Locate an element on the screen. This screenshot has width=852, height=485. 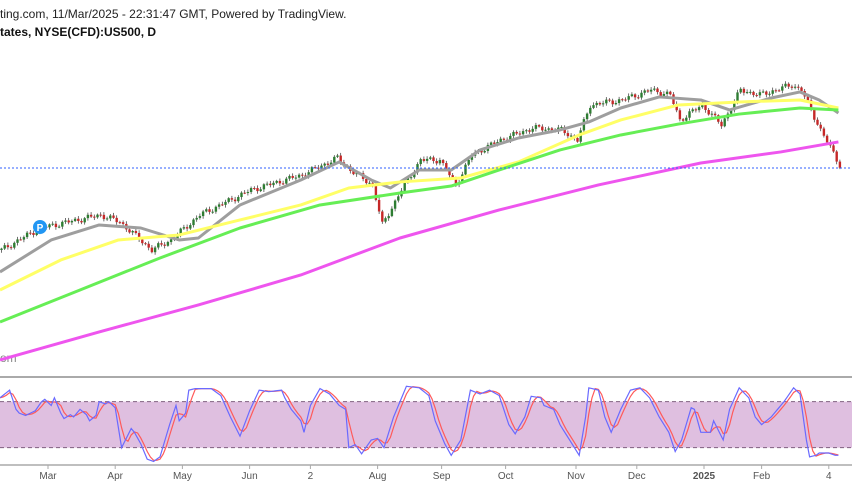
p-badge-circle is located at coordinates (40, 227).